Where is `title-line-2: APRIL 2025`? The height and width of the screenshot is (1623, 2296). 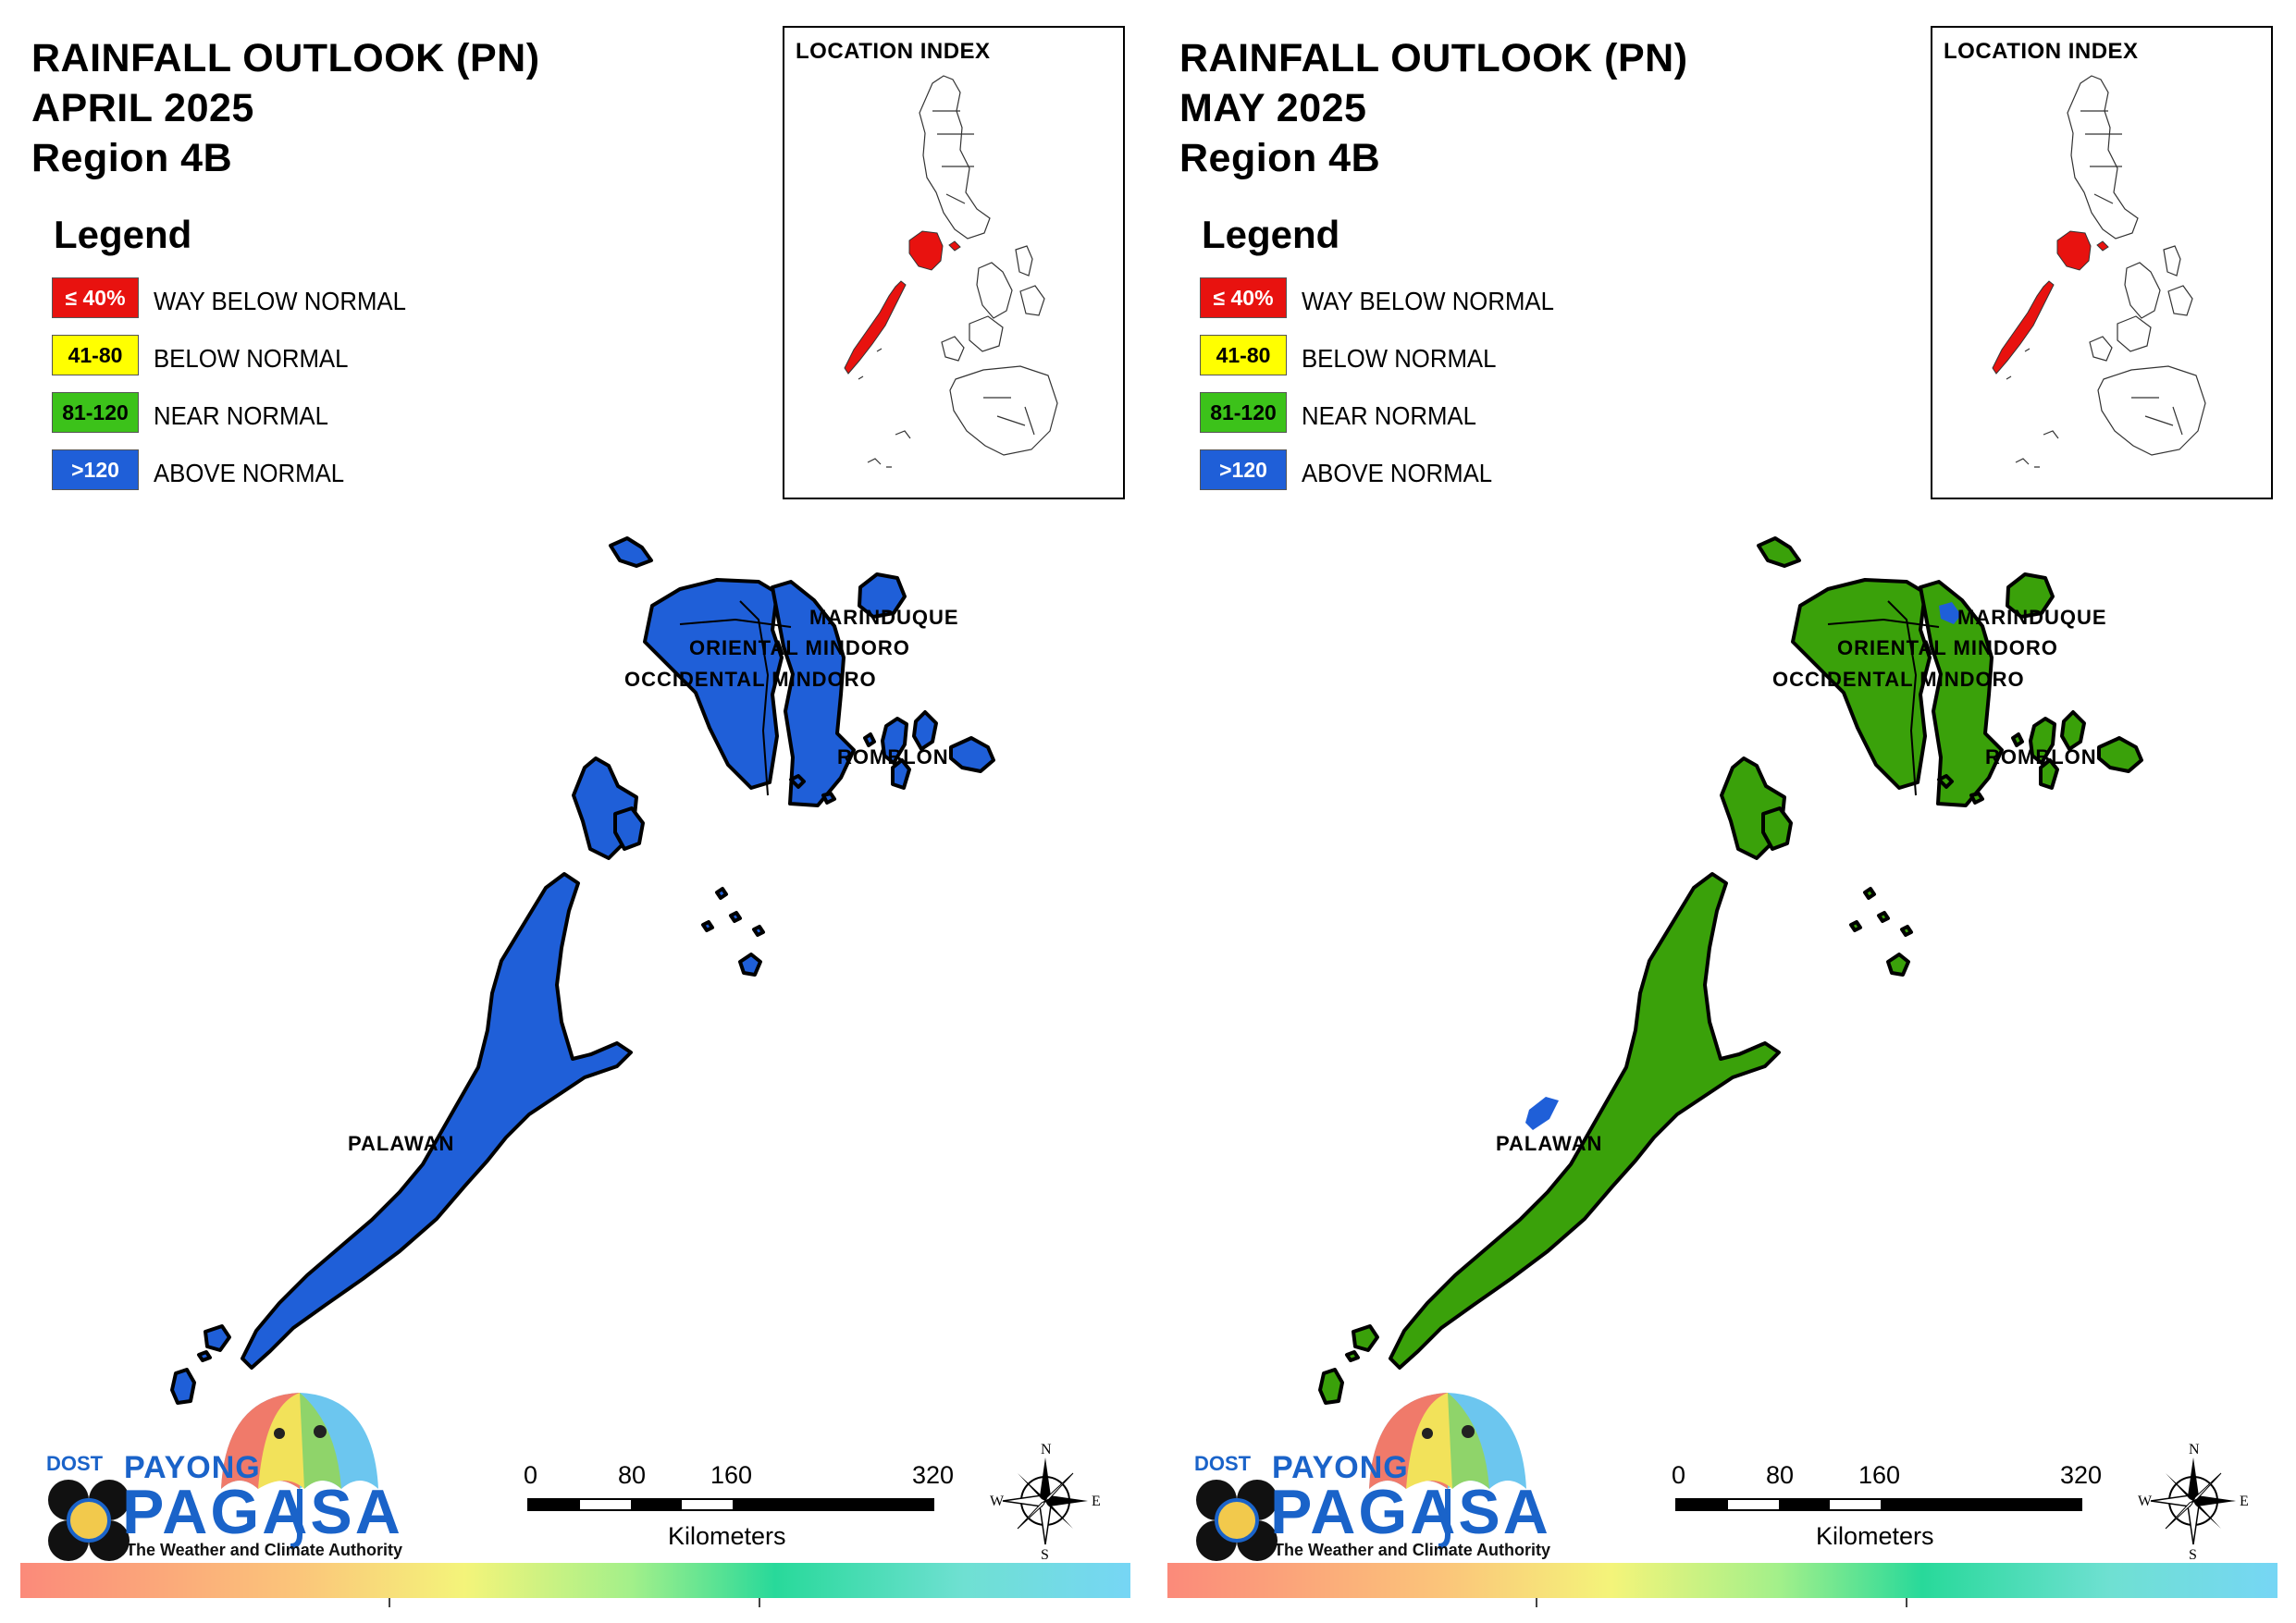 title-line-2: APRIL 2025 is located at coordinates (142, 108).